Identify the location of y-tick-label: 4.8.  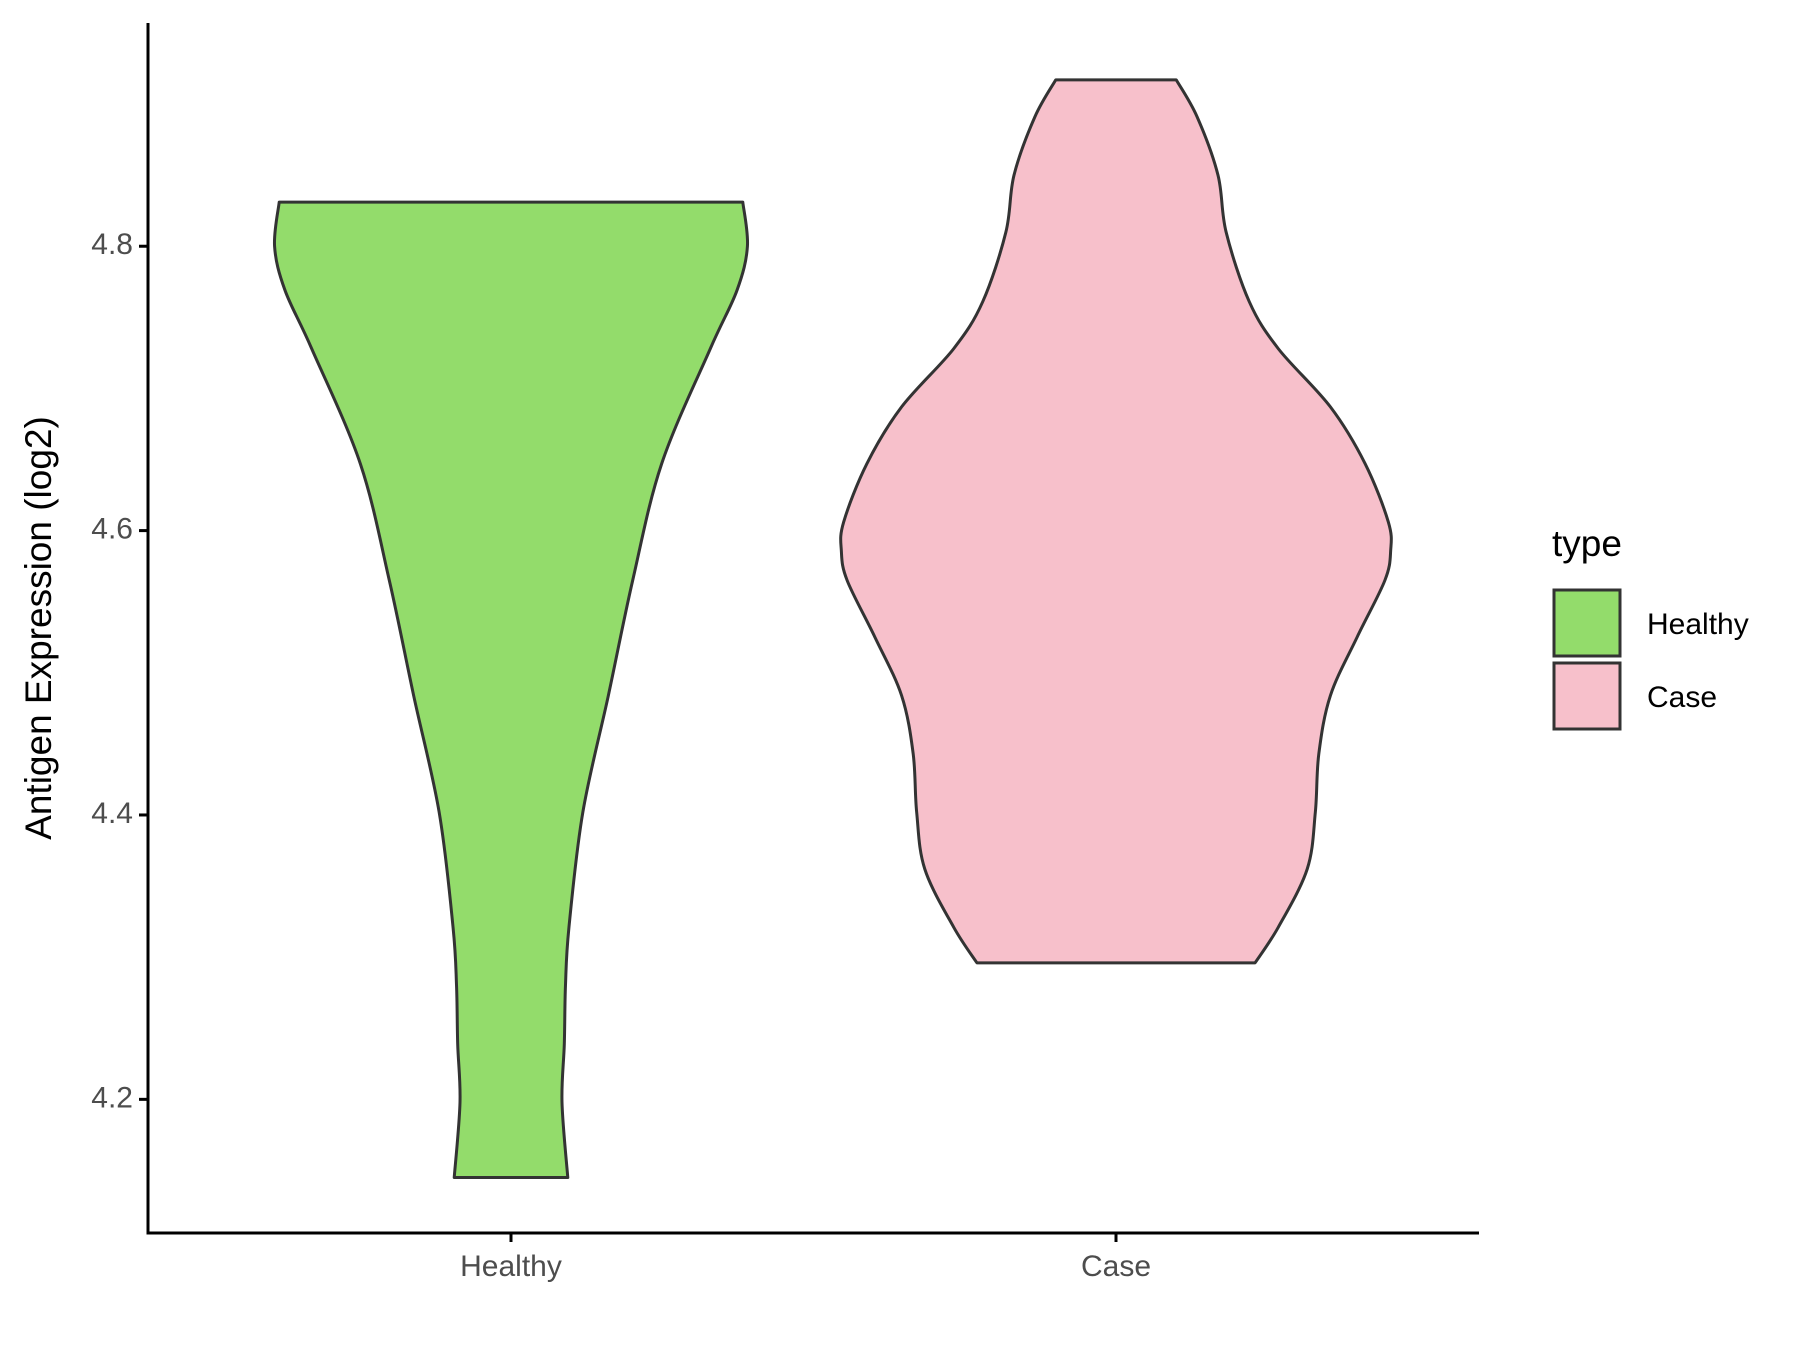
(112, 244).